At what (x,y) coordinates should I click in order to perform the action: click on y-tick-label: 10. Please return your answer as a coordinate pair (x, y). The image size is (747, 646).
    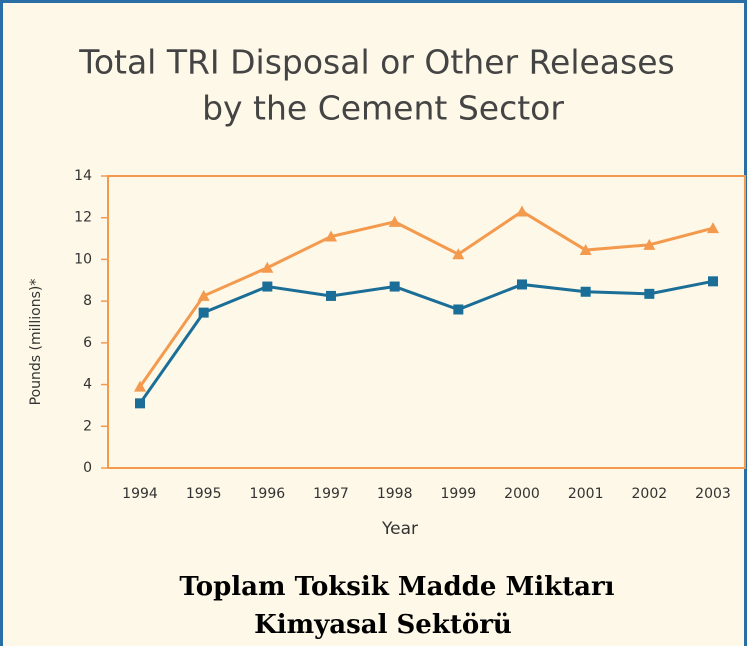
    Looking at the image, I should click on (83, 259).